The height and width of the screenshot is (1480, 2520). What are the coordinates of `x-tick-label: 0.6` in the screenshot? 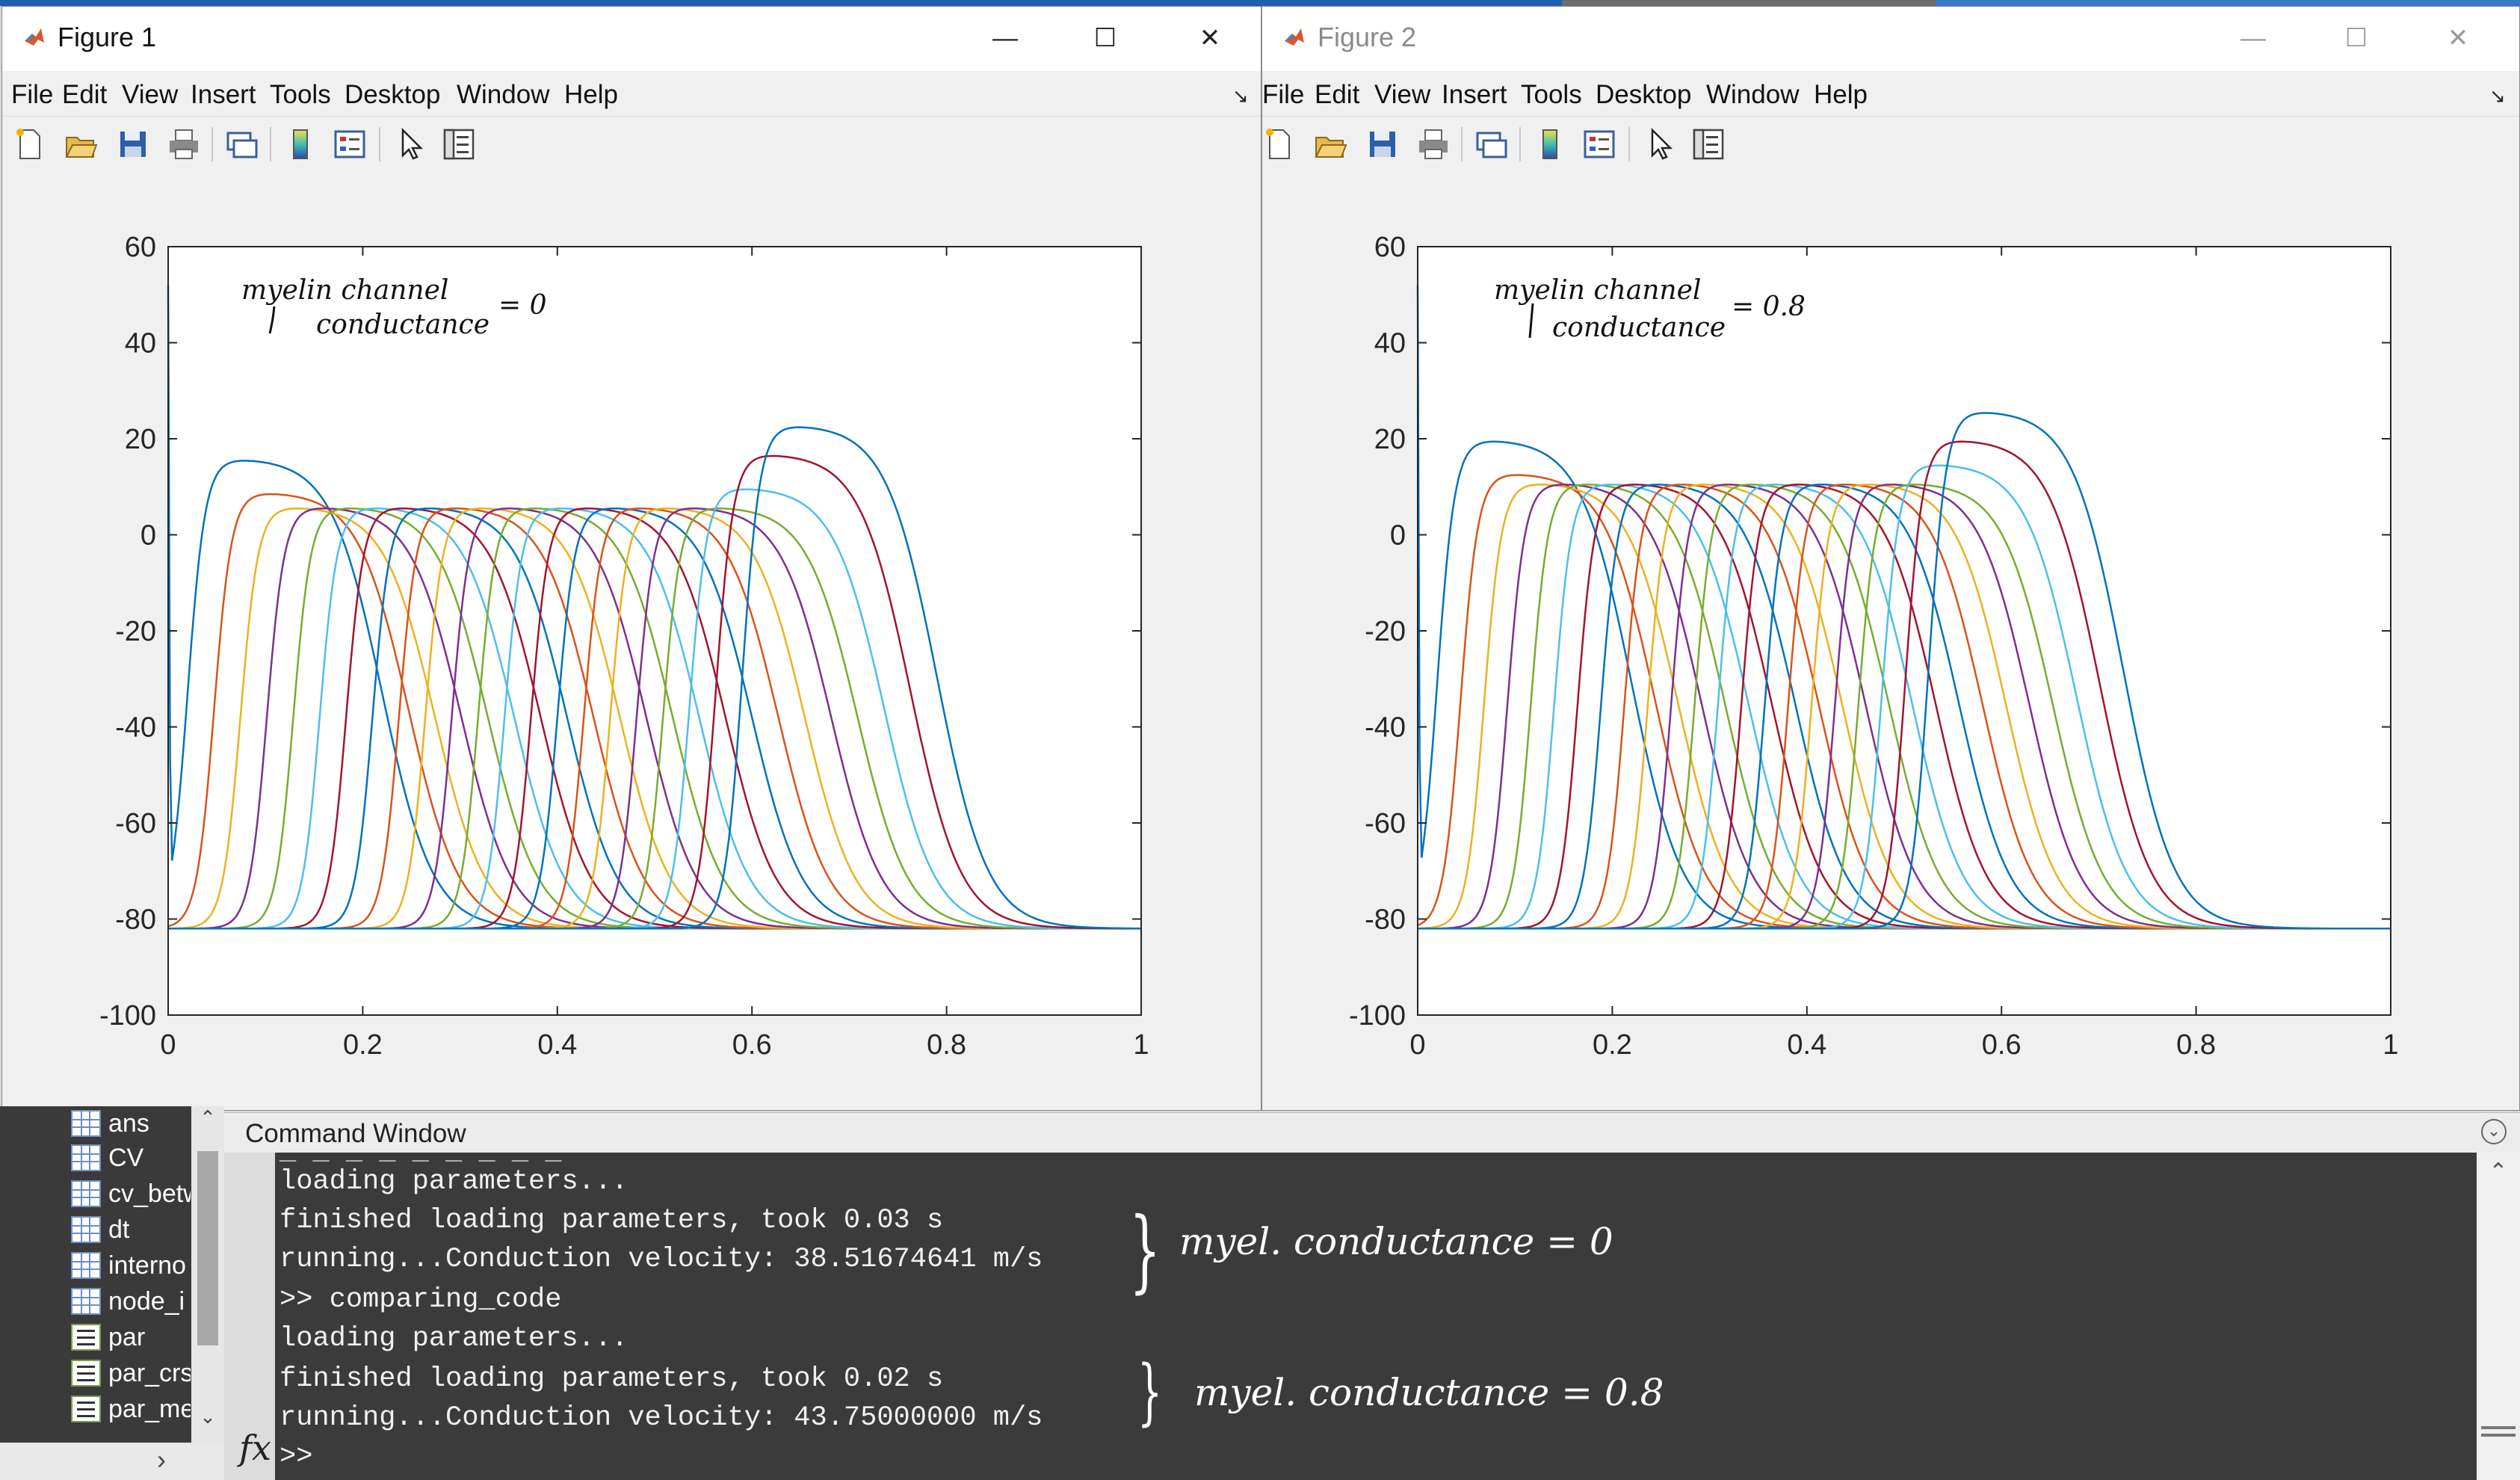 It's located at (2002, 1045).